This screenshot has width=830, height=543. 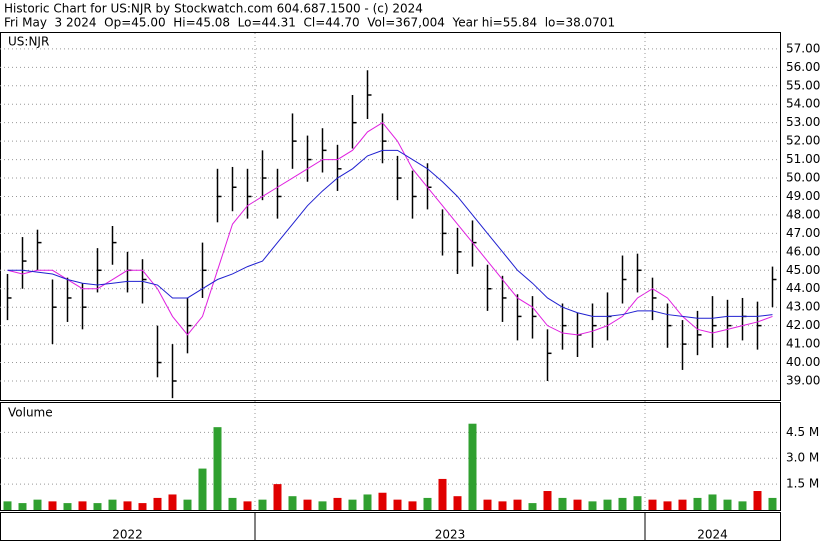 What do you see at coordinates (803, 178) in the screenshot?
I see `y-tick-label: 50.00` at bounding box center [803, 178].